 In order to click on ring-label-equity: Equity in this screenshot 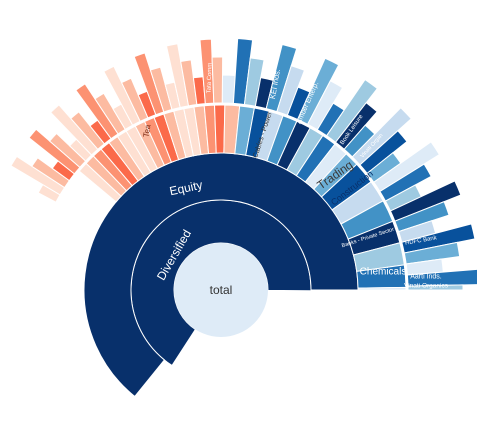, I will do `click(186, 188)`.